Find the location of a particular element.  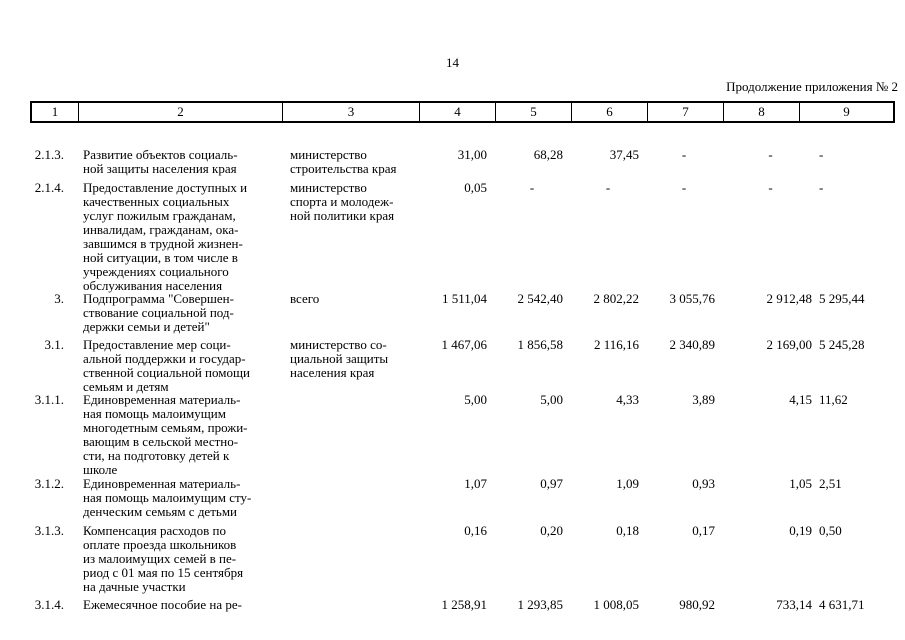

value-cell: 0,97 is located at coordinates (551, 483).